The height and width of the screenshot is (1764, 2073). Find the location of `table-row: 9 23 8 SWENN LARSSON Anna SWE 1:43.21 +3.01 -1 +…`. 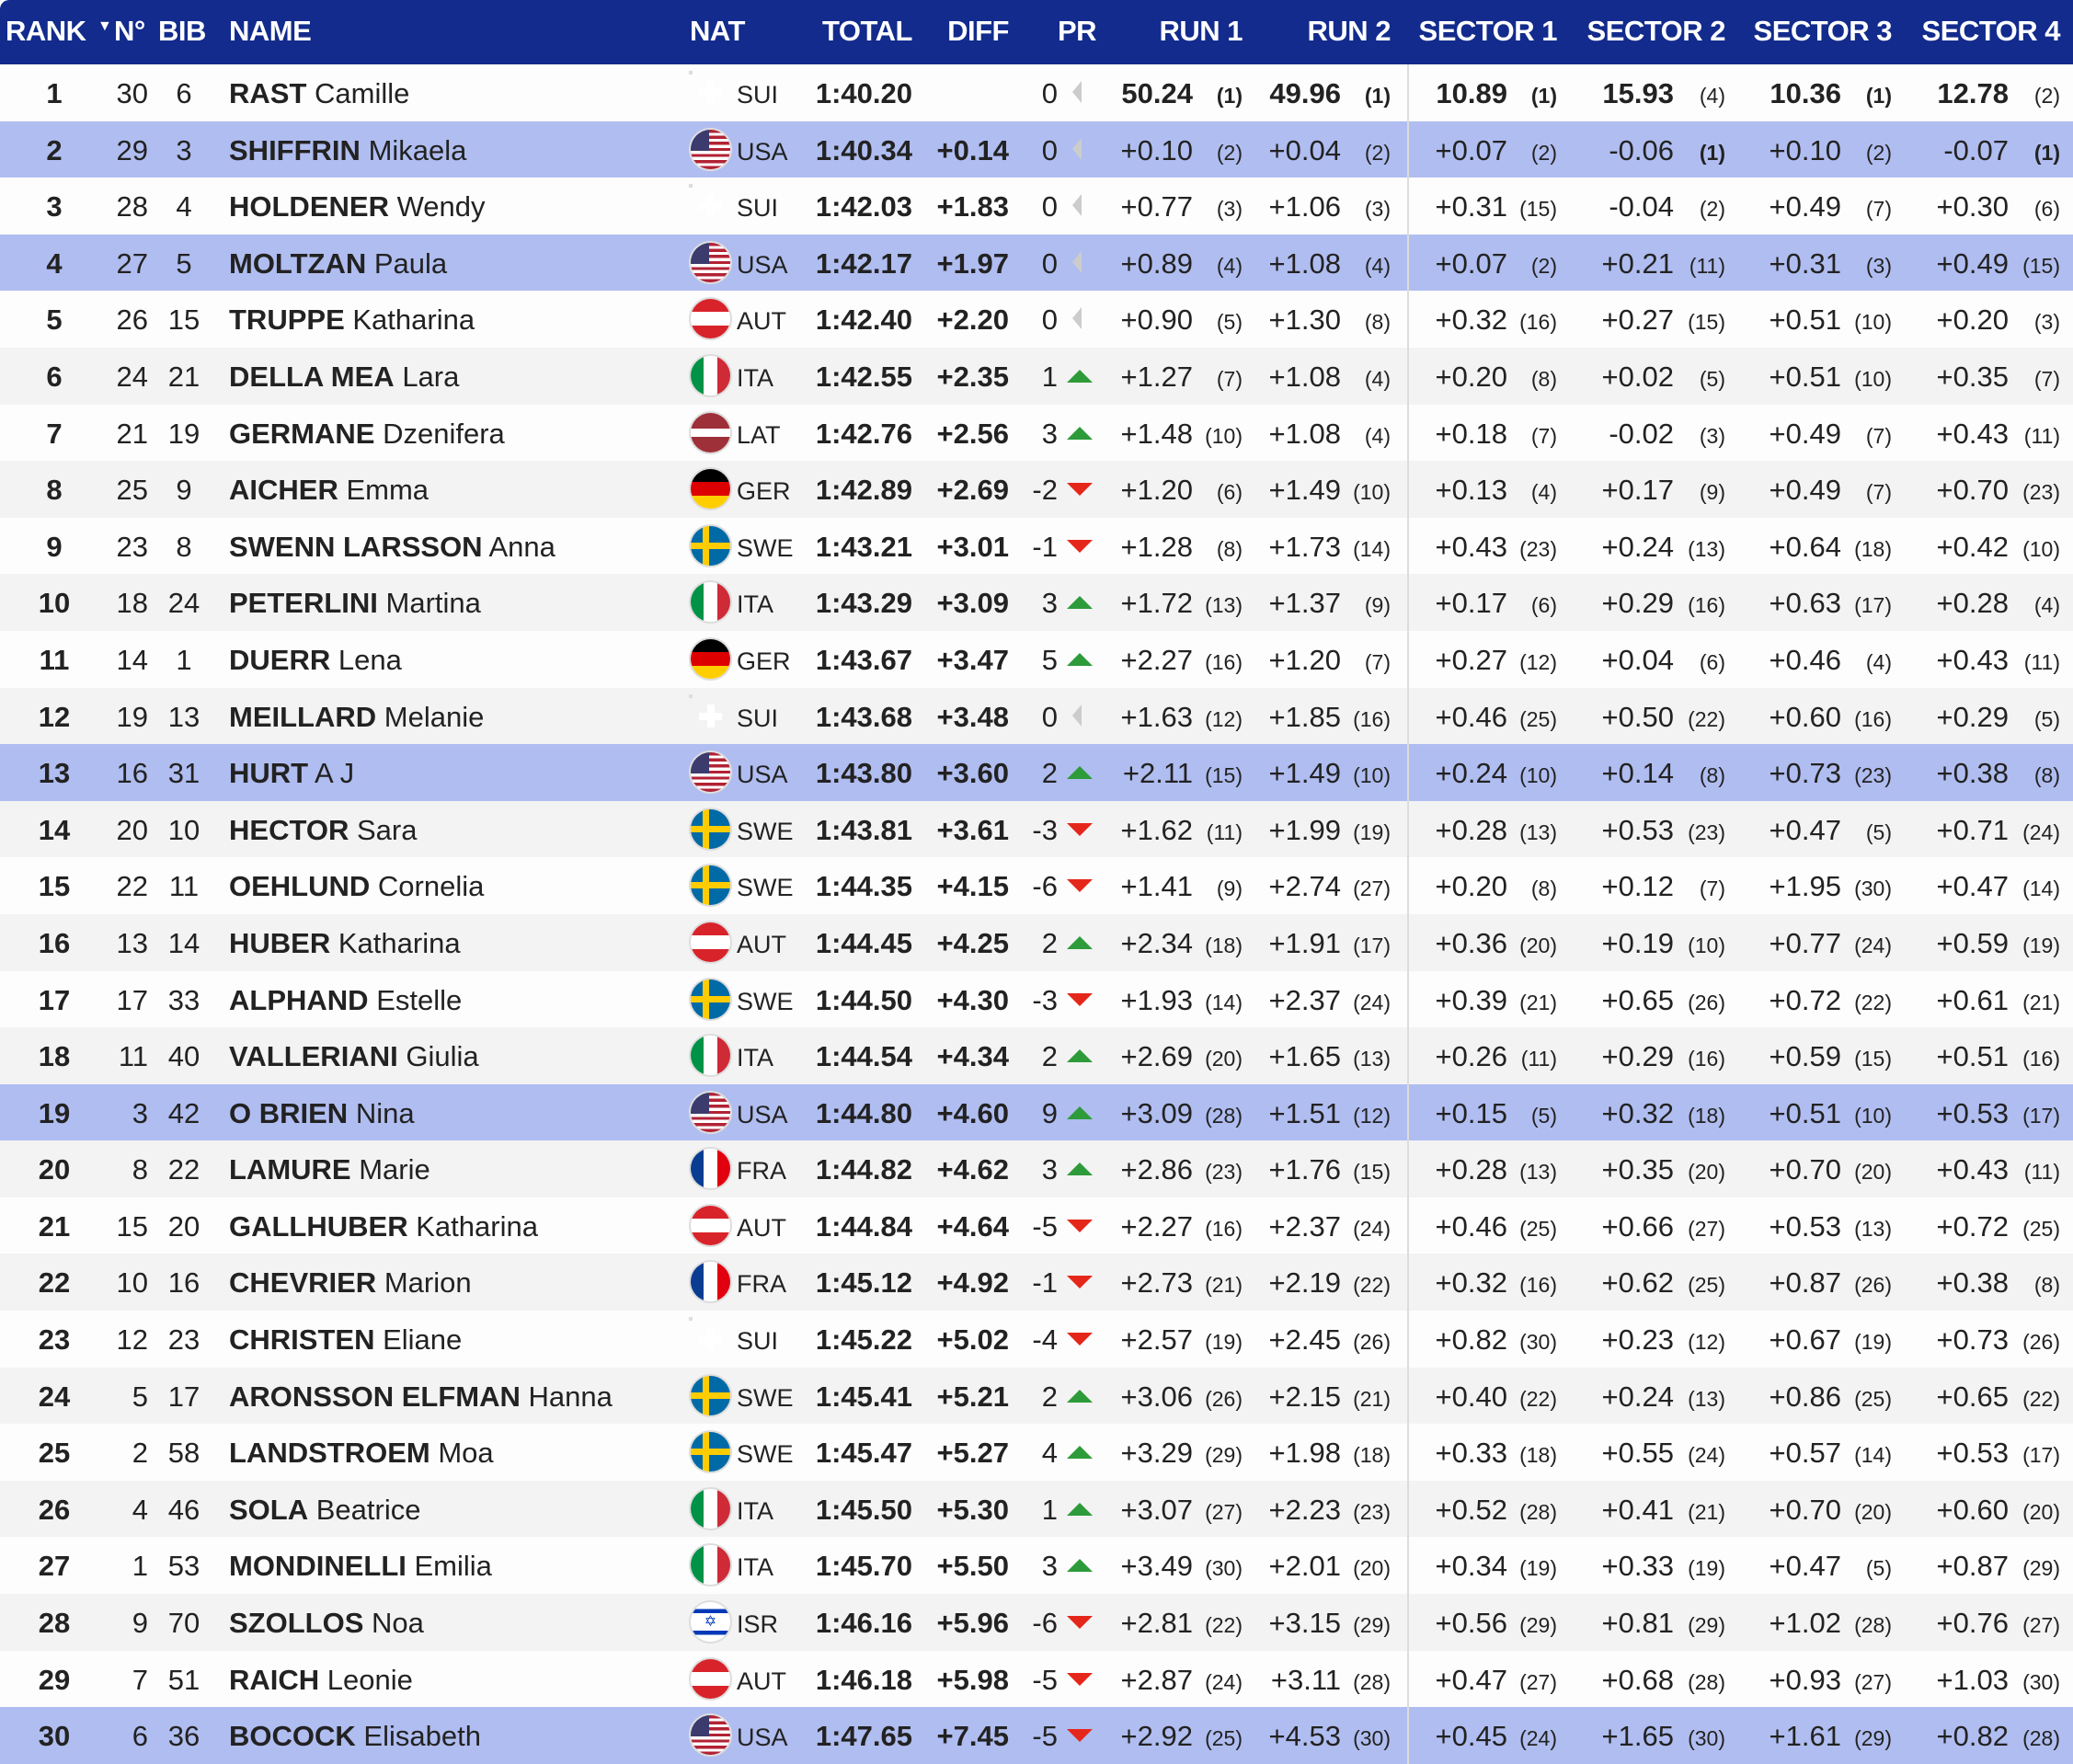

table-row: 9 23 8 SWENN LARSSON Anna SWE 1:43.21 +3.01 -1 +… is located at coordinates (1036, 546).